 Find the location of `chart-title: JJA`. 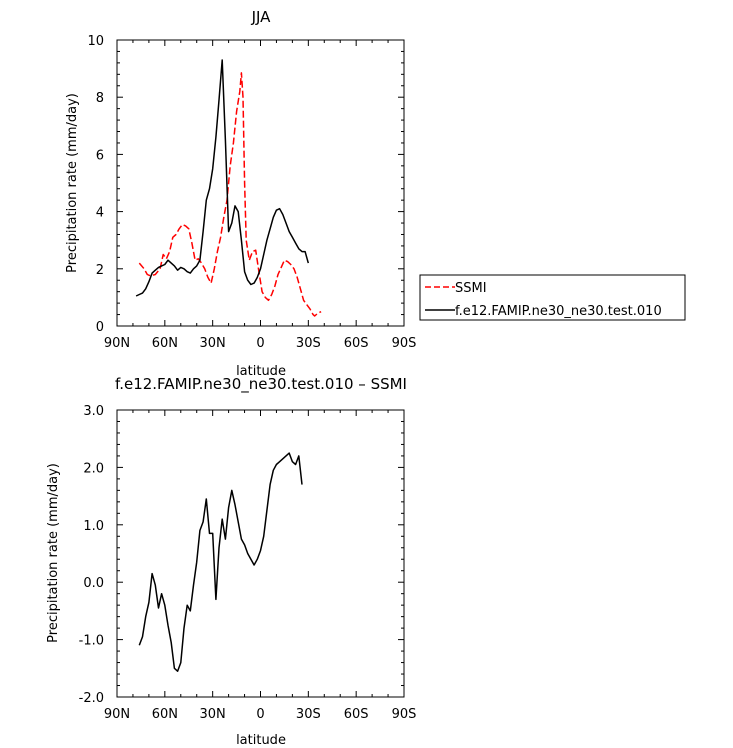

chart-title: JJA is located at coordinates (261, 17).